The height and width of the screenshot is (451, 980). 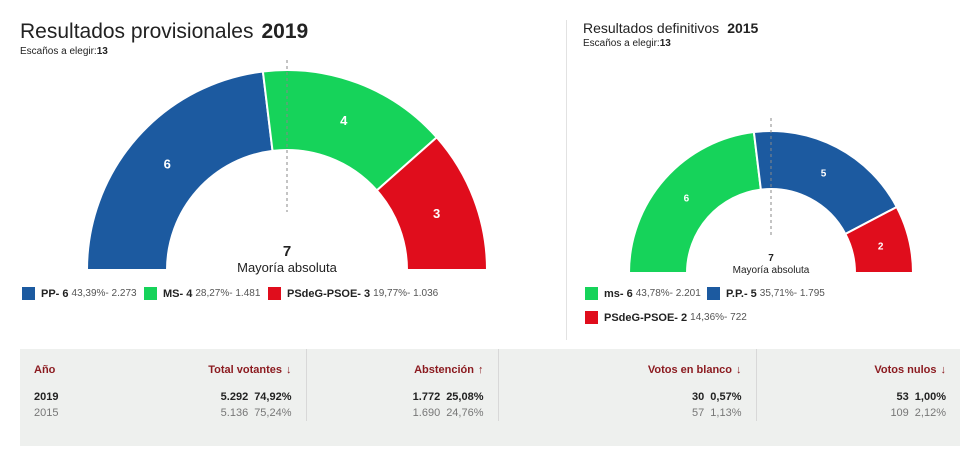 What do you see at coordinates (287, 251) in the screenshot?
I see `left-majority-number: 7` at bounding box center [287, 251].